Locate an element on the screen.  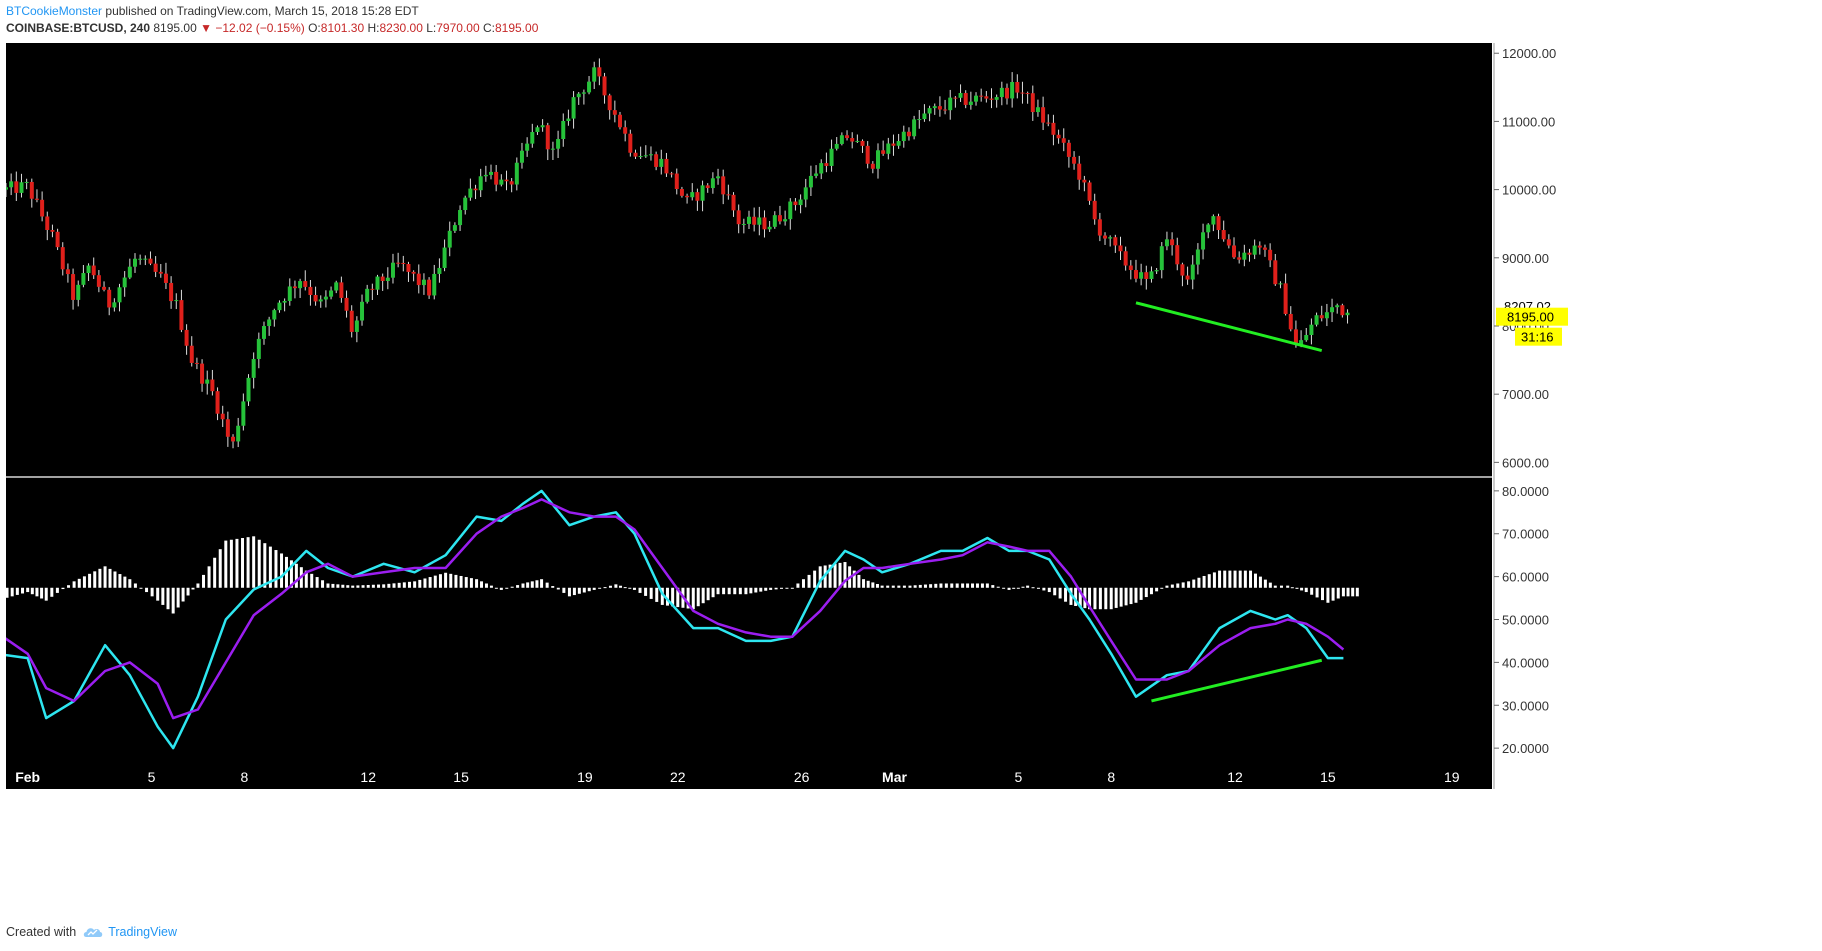
time-tick-label: 15 is located at coordinates (461, 777).